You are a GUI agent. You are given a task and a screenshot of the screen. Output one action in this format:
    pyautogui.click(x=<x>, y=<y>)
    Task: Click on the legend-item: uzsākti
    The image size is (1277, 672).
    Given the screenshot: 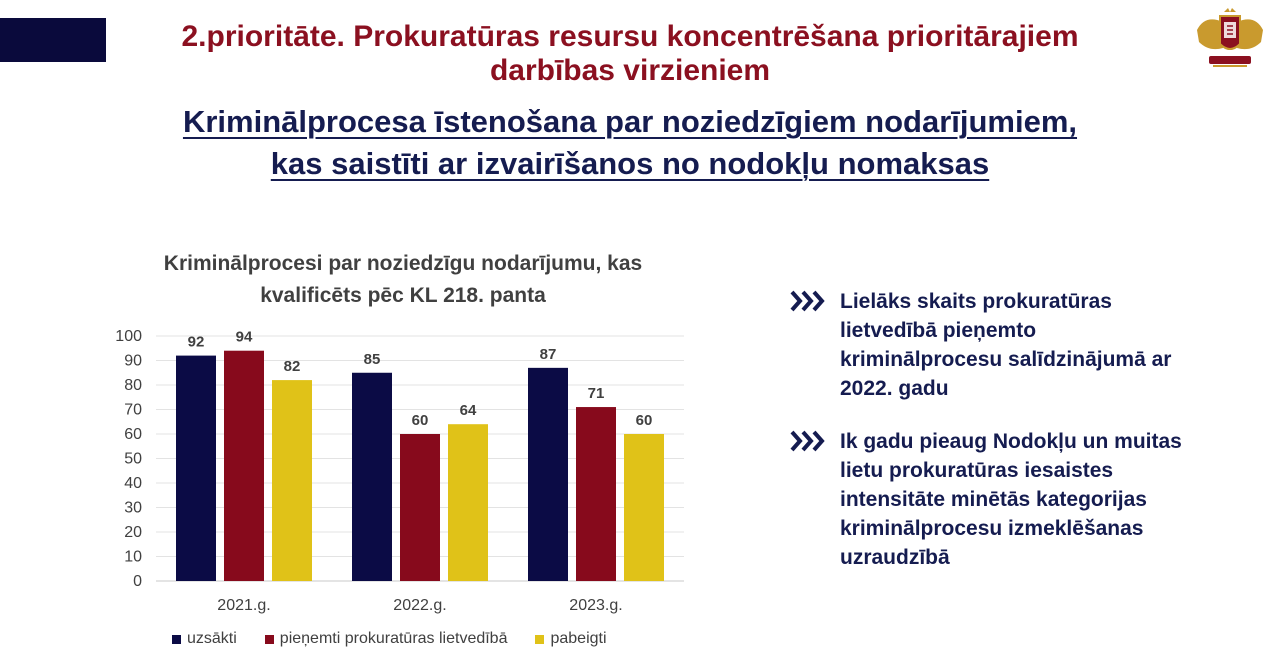 What is the action you would take?
    pyautogui.click(x=204, y=639)
    